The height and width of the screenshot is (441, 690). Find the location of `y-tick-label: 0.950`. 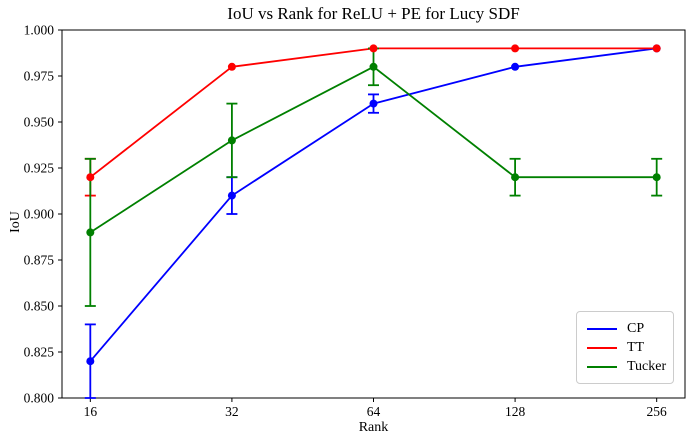

y-tick-label: 0.950 is located at coordinates (39, 122).